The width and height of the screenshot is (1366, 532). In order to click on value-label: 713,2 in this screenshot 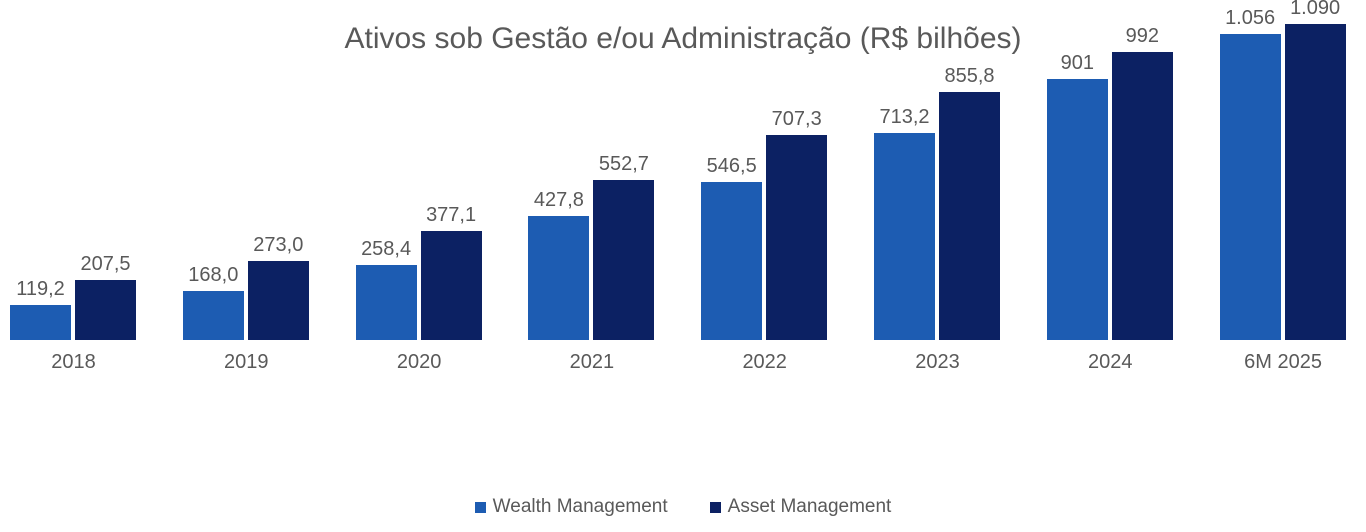, I will do `click(904, 117)`.